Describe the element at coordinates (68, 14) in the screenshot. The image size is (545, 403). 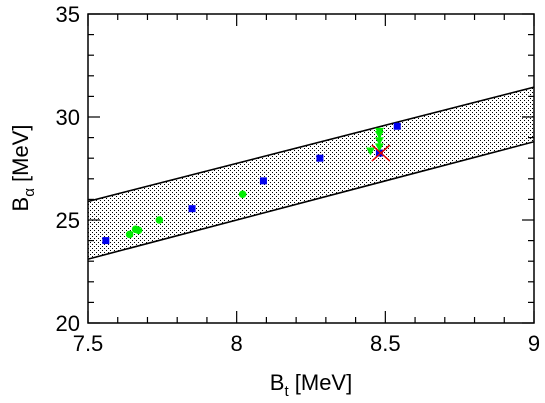
I see `y-tick-label: 35` at that location.